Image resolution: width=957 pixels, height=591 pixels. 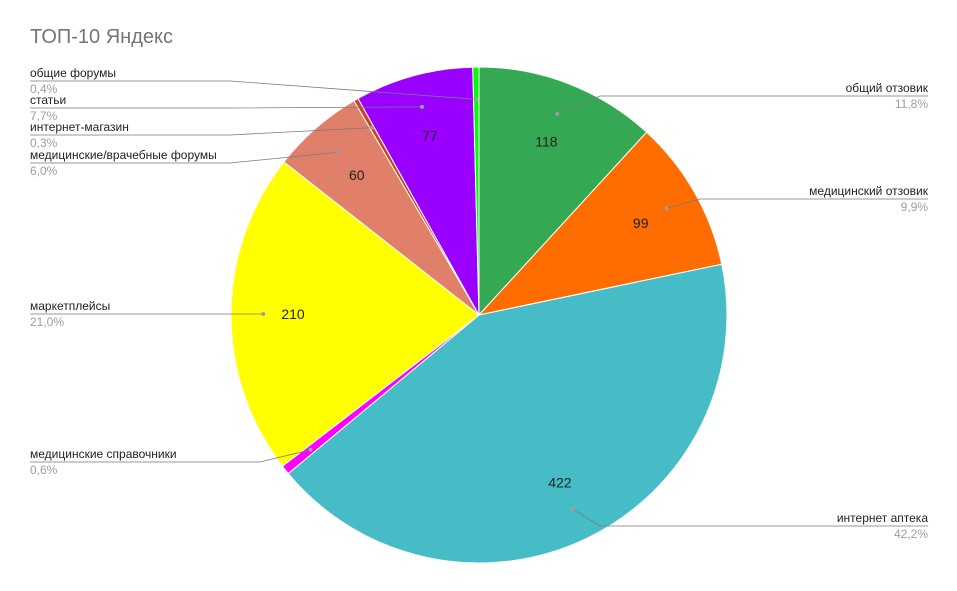 I want to click on slice-callout-6: интернет-магазин 0,3%, so click(x=202, y=135).